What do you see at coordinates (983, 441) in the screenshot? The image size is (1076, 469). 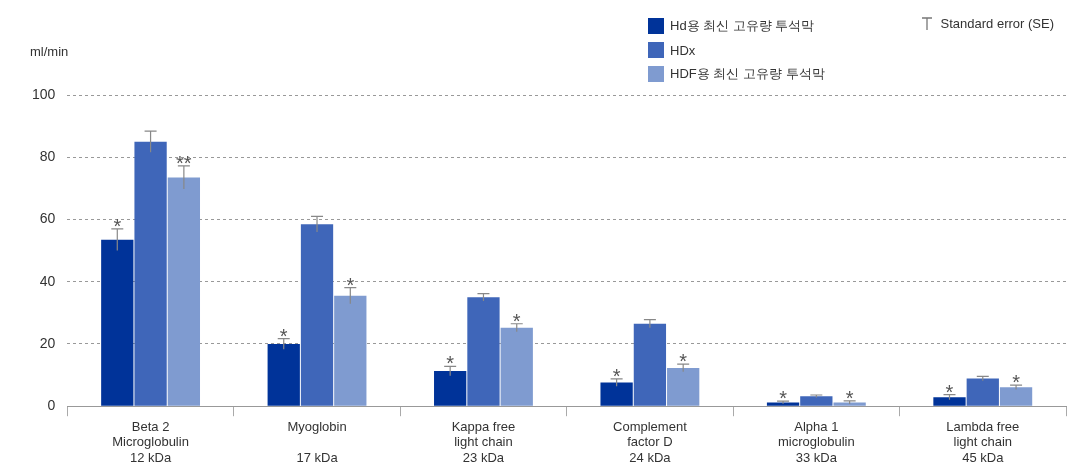 I see `x-tick-label: Lambda free light chain 45 kDa` at bounding box center [983, 441].